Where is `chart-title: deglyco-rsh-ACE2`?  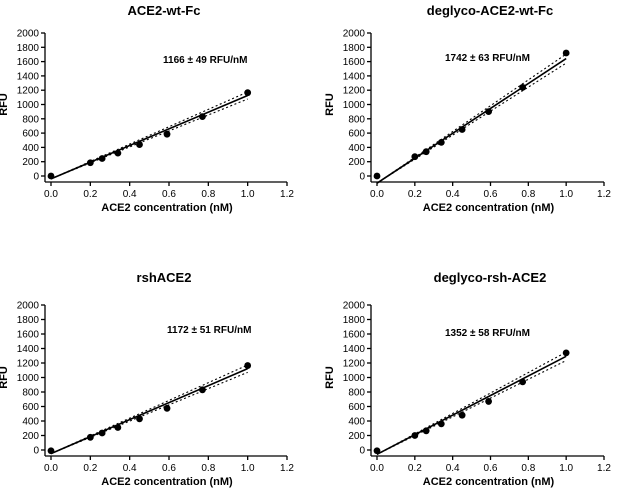
chart-title: deglyco-rsh-ACE2 is located at coordinates (490, 277).